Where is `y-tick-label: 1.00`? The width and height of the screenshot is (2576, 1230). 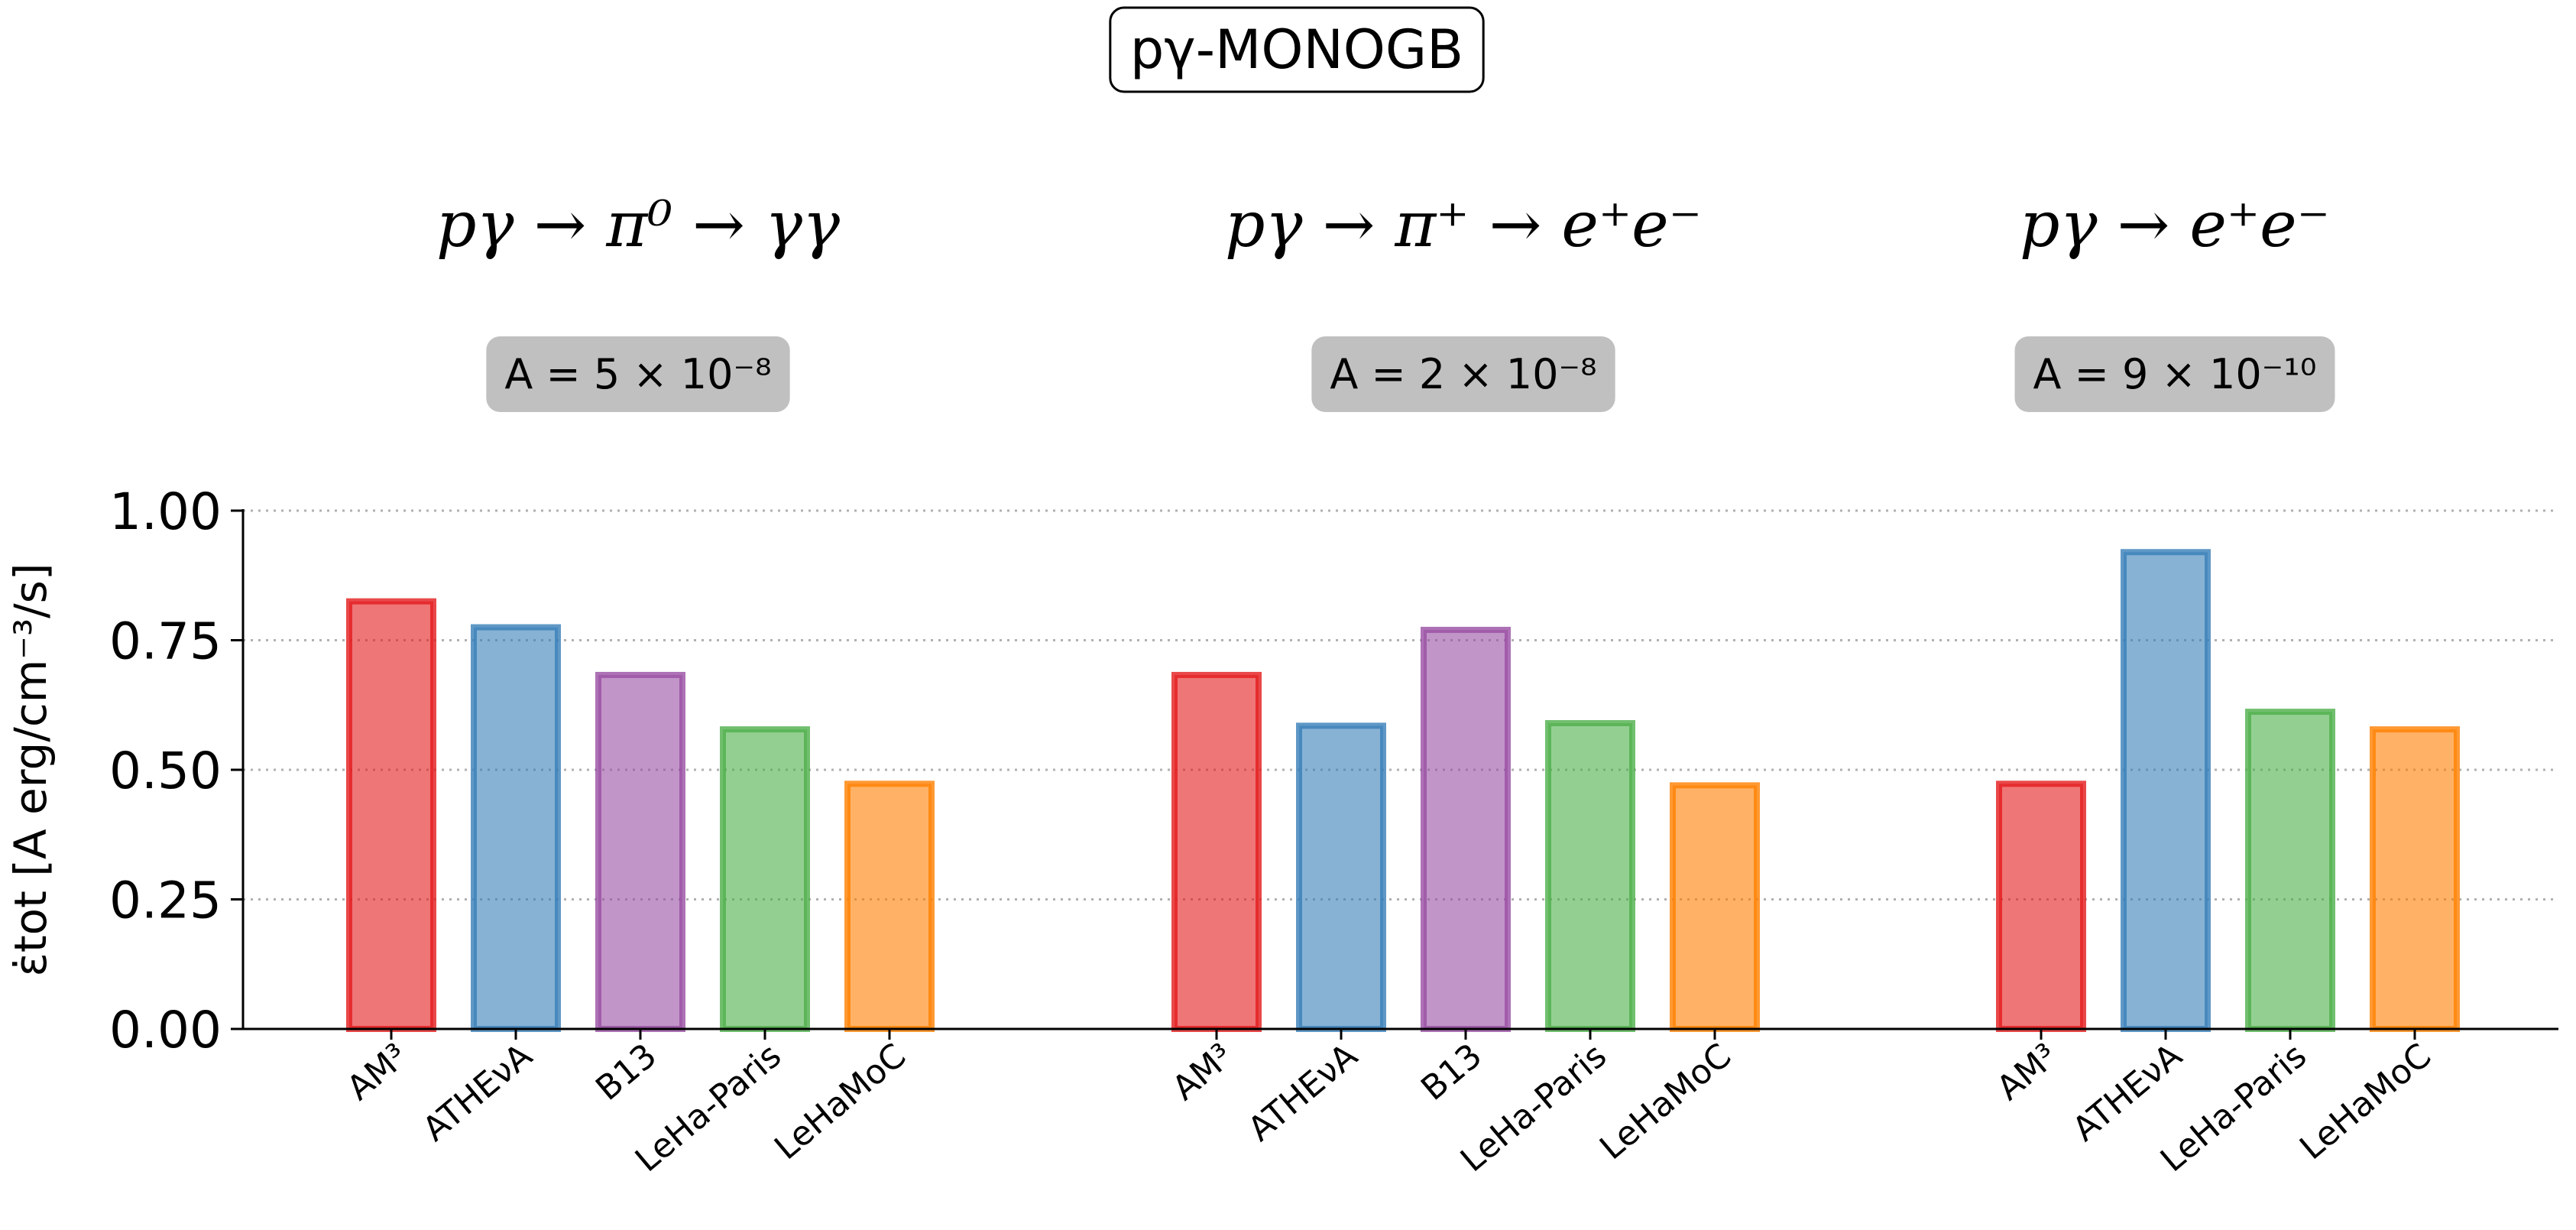
y-tick-label: 1.00 is located at coordinates (165, 511).